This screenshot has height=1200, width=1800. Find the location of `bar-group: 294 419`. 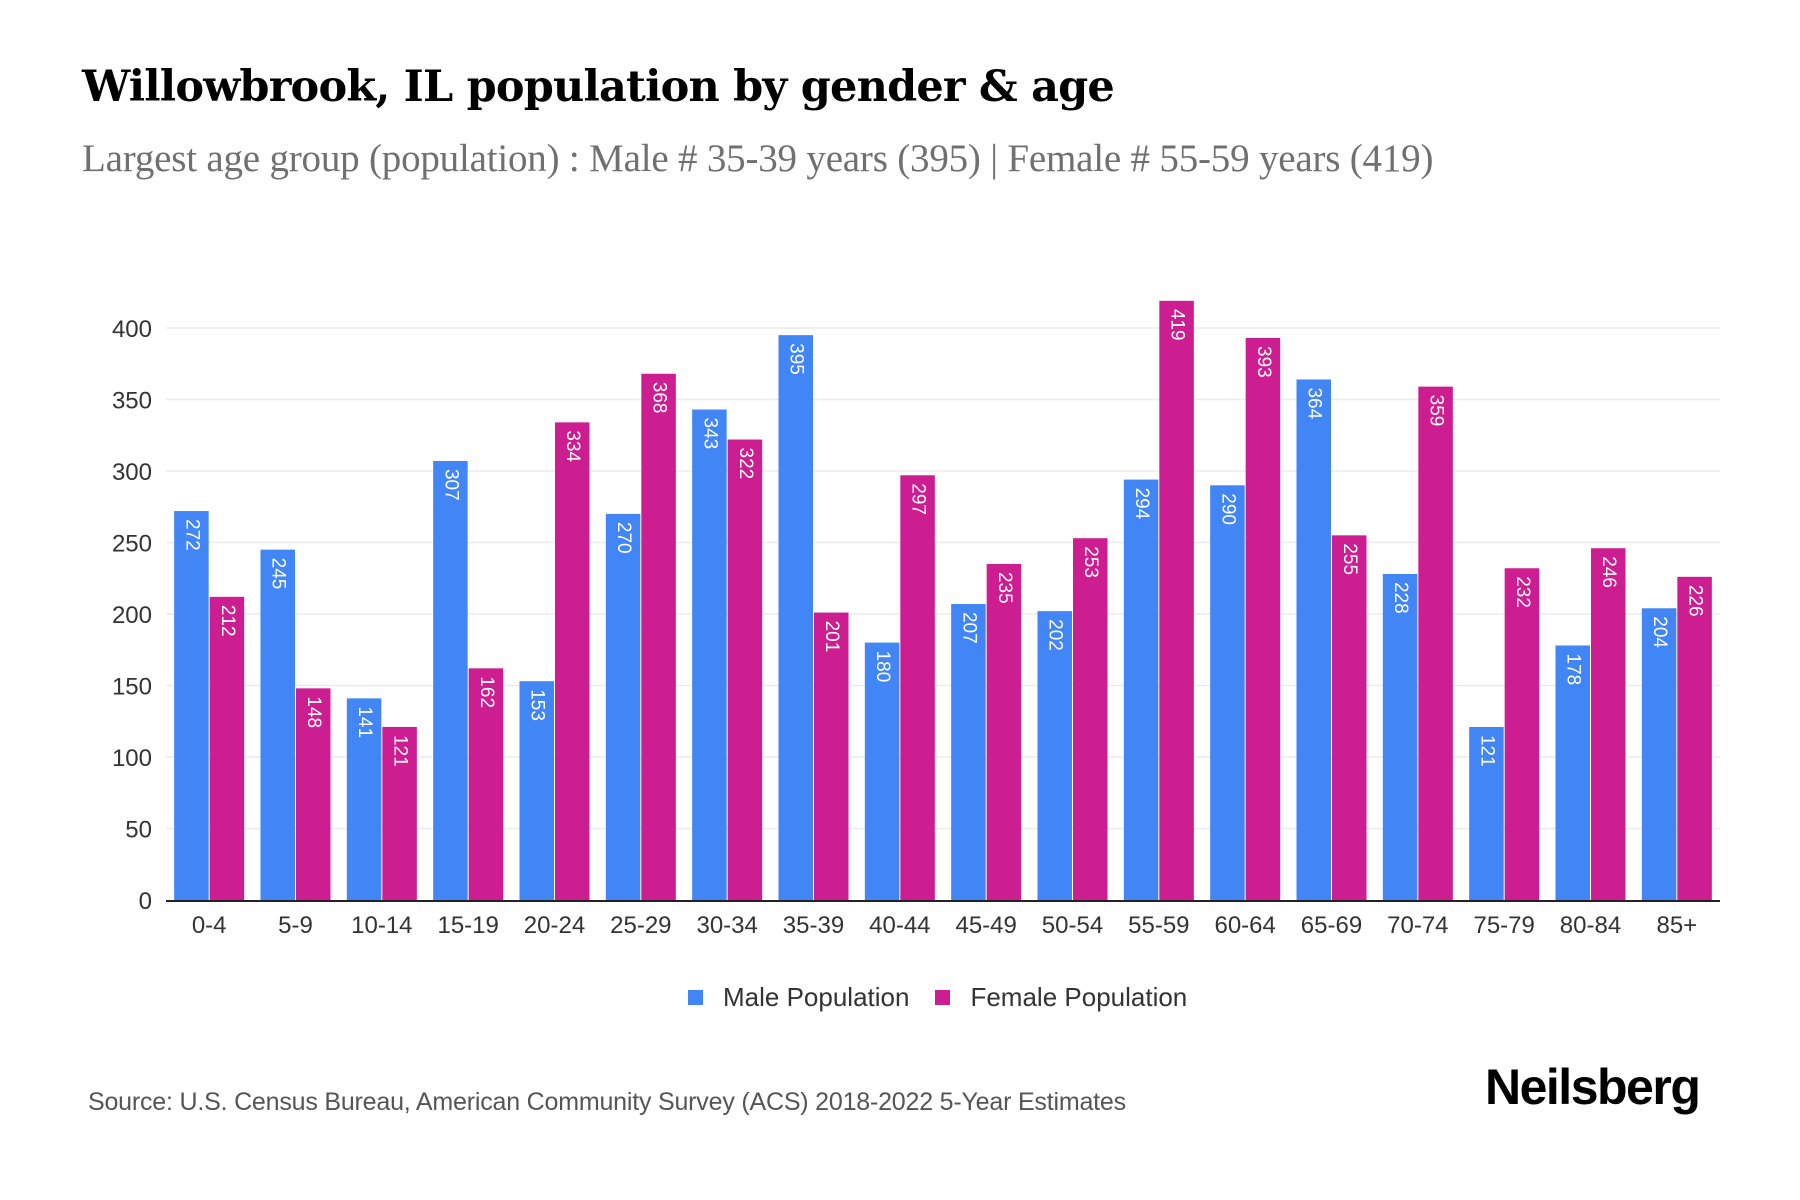

bar-group: 294 419 is located at coordinates (1158, 600).